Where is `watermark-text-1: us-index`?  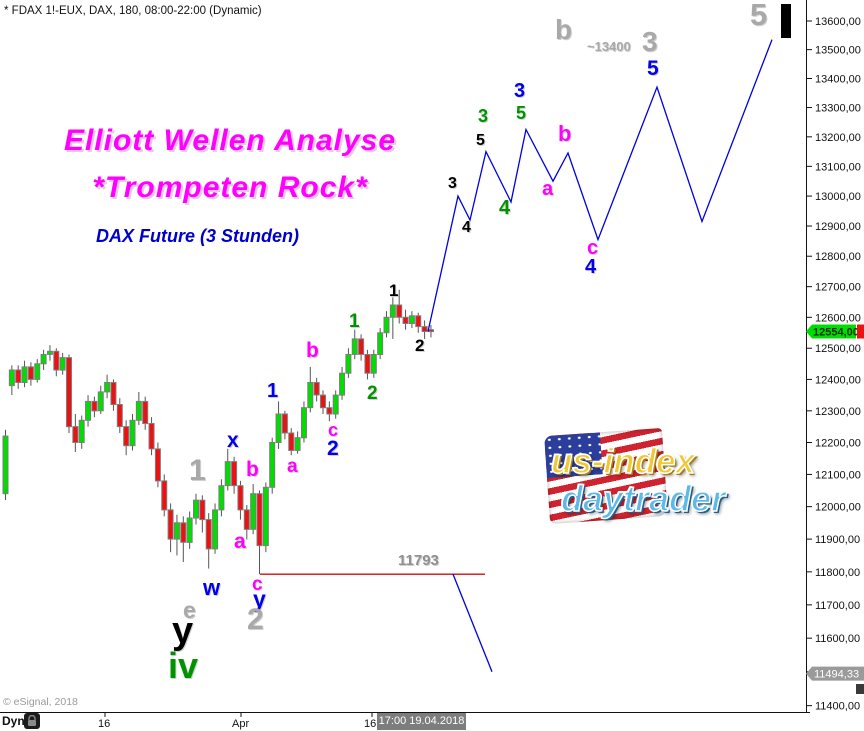
watermark-text-1: us-index is located at coordinates (622, 461).